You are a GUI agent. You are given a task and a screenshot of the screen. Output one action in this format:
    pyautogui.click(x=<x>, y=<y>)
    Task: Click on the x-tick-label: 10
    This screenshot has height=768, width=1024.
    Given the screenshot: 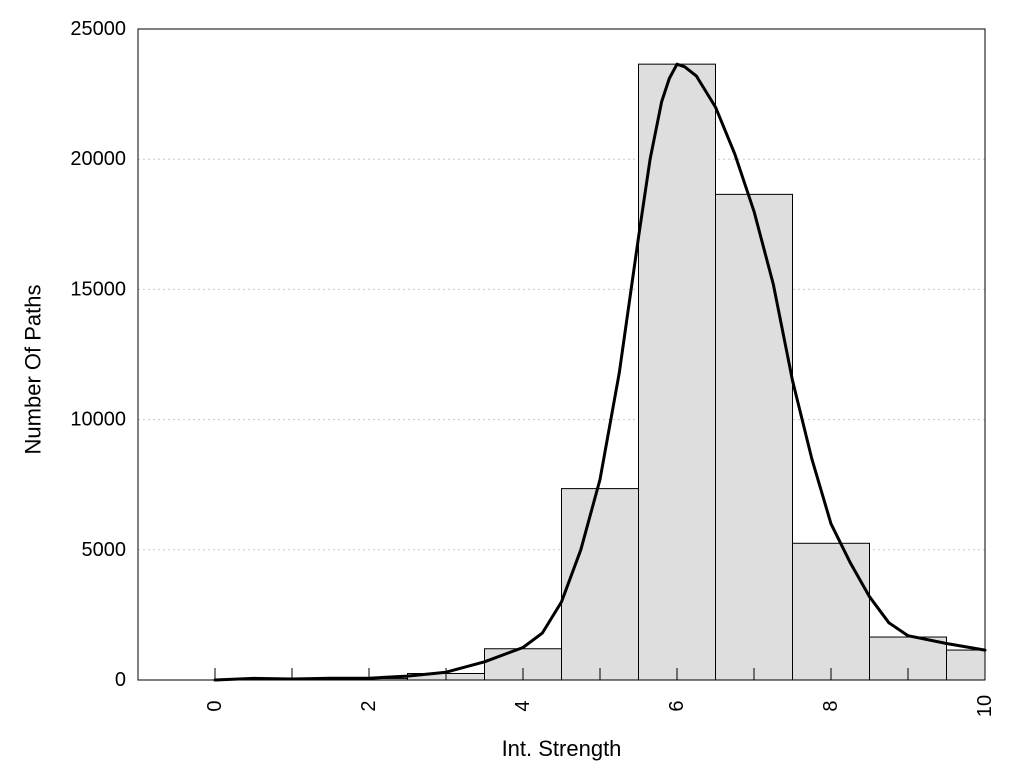 What is the action you would take?
    pyautogui.click(x=985, y=706)
    